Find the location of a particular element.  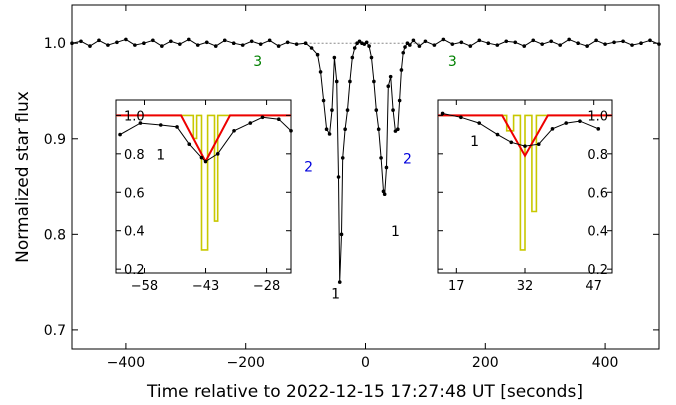

inset-frame is located at coordinates (203, 186).